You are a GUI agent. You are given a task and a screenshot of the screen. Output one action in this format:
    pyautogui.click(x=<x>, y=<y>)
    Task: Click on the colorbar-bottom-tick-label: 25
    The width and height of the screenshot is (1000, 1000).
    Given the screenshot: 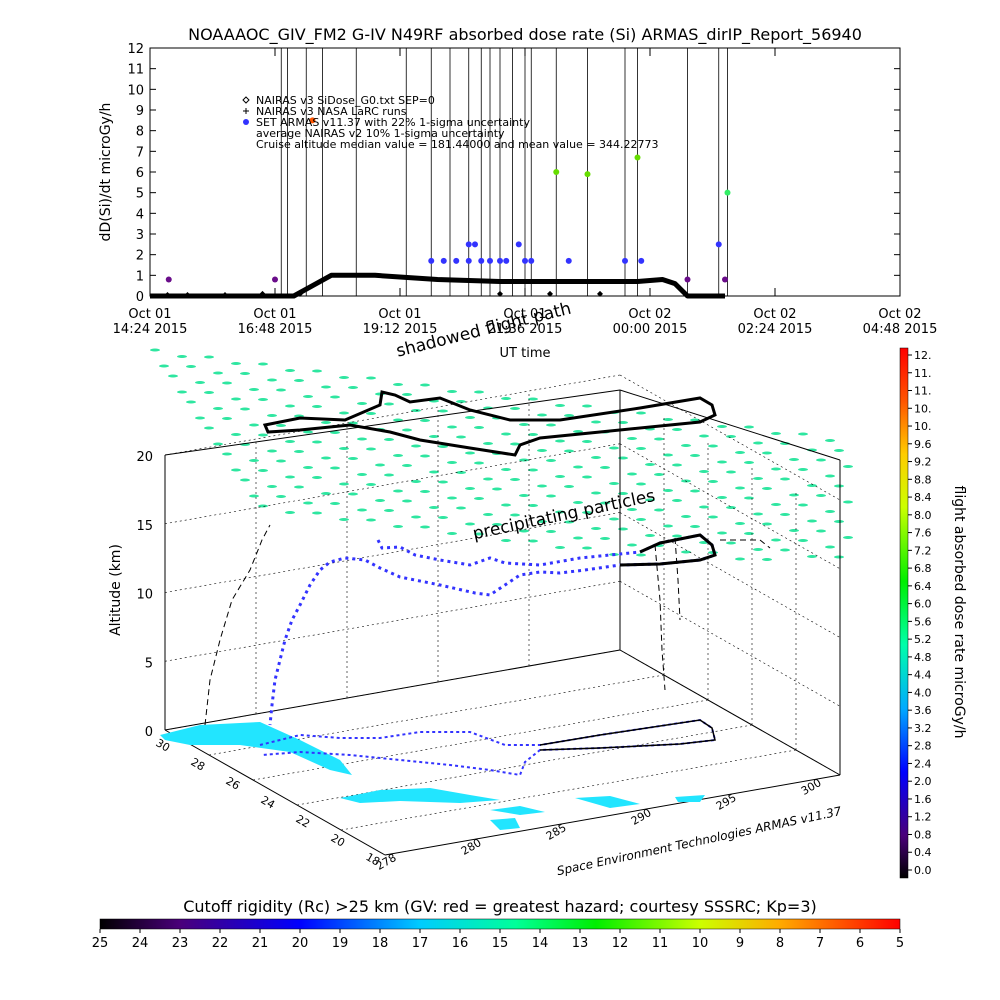 What is the action you would take?
    pyautogui.click(x=100, y=943)
    